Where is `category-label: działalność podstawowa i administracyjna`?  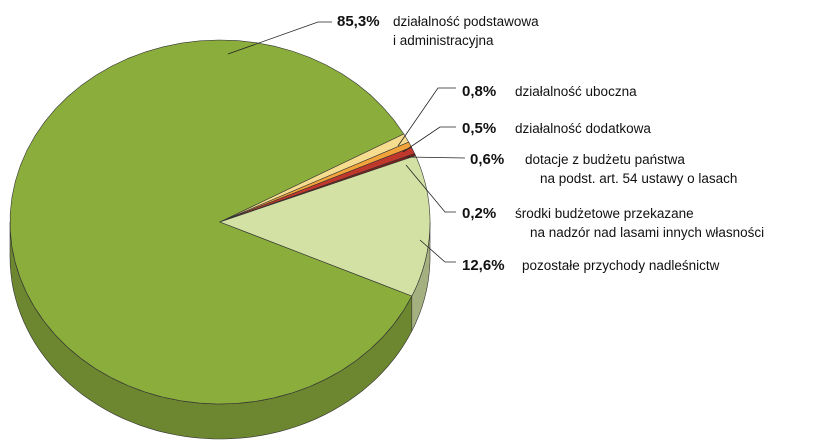 category-label: działalność podstawowa i administracyjna is located at coordinates (466, 31).